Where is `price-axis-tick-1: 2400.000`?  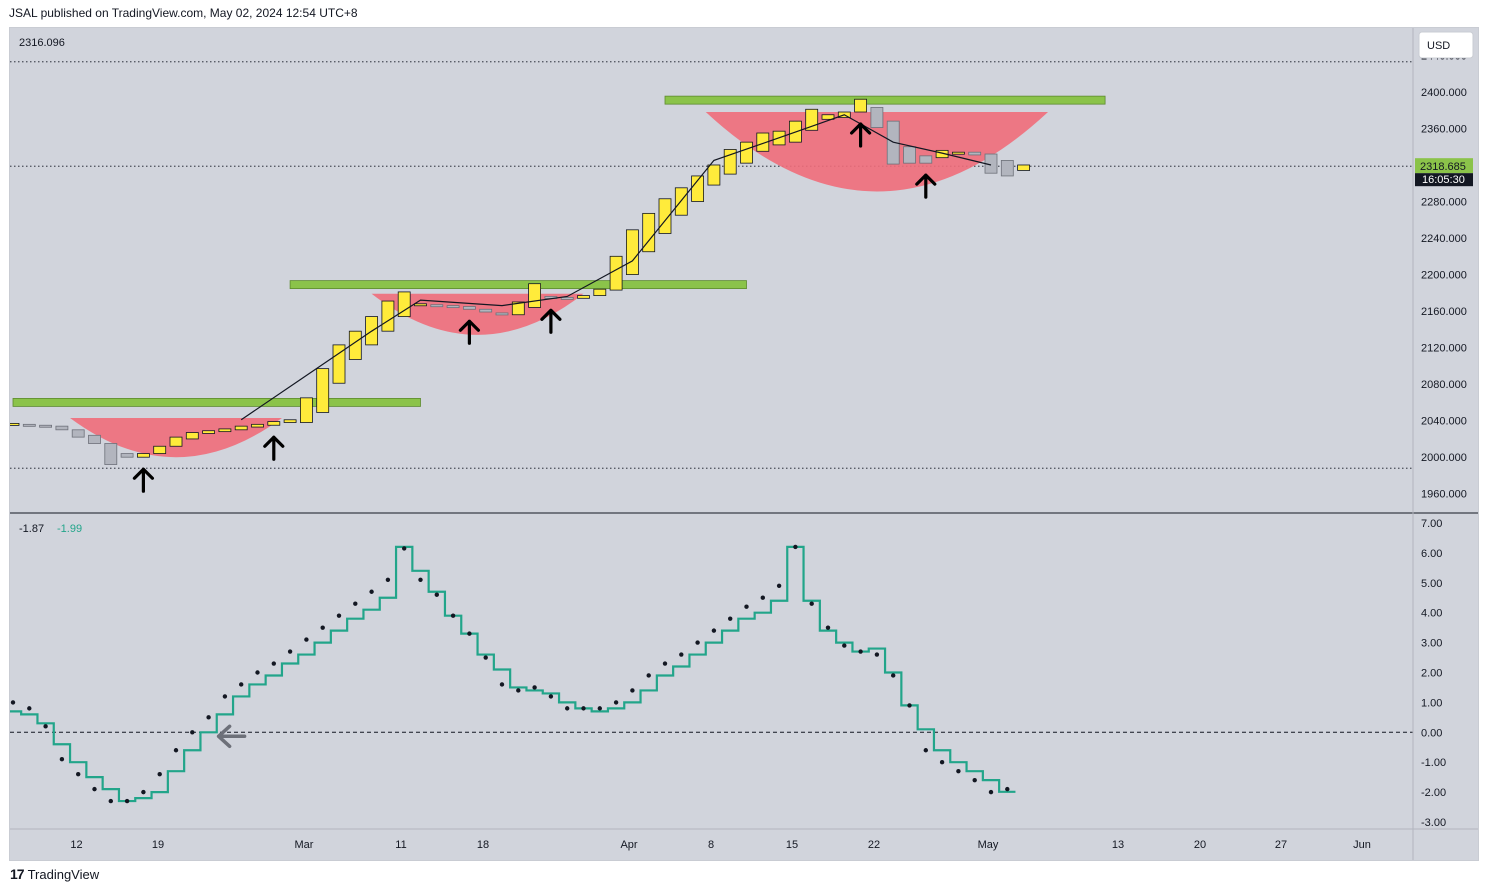
price-axis-tick-1: 2400.000 is located at coordinates (1444, 93).